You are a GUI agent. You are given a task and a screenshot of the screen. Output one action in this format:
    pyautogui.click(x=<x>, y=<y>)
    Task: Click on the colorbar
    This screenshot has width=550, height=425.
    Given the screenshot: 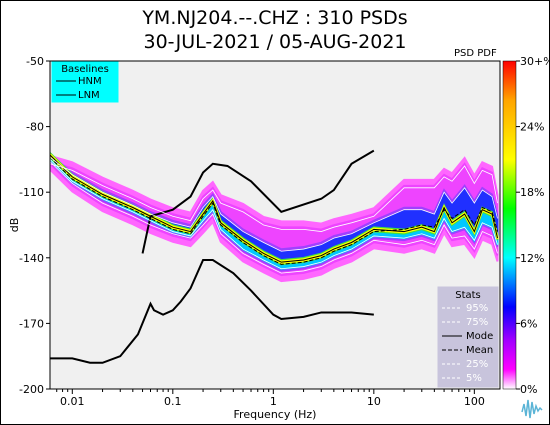 What is the action you would take?
    pyautogui.click(x=509, y=225)
    